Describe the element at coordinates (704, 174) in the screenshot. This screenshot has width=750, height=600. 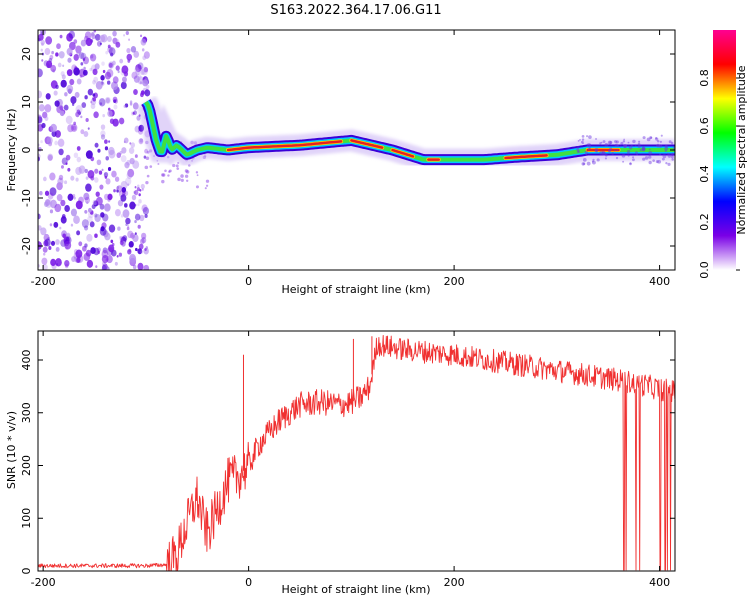
I see `colorbar-tick-label: 0.4` at that location.